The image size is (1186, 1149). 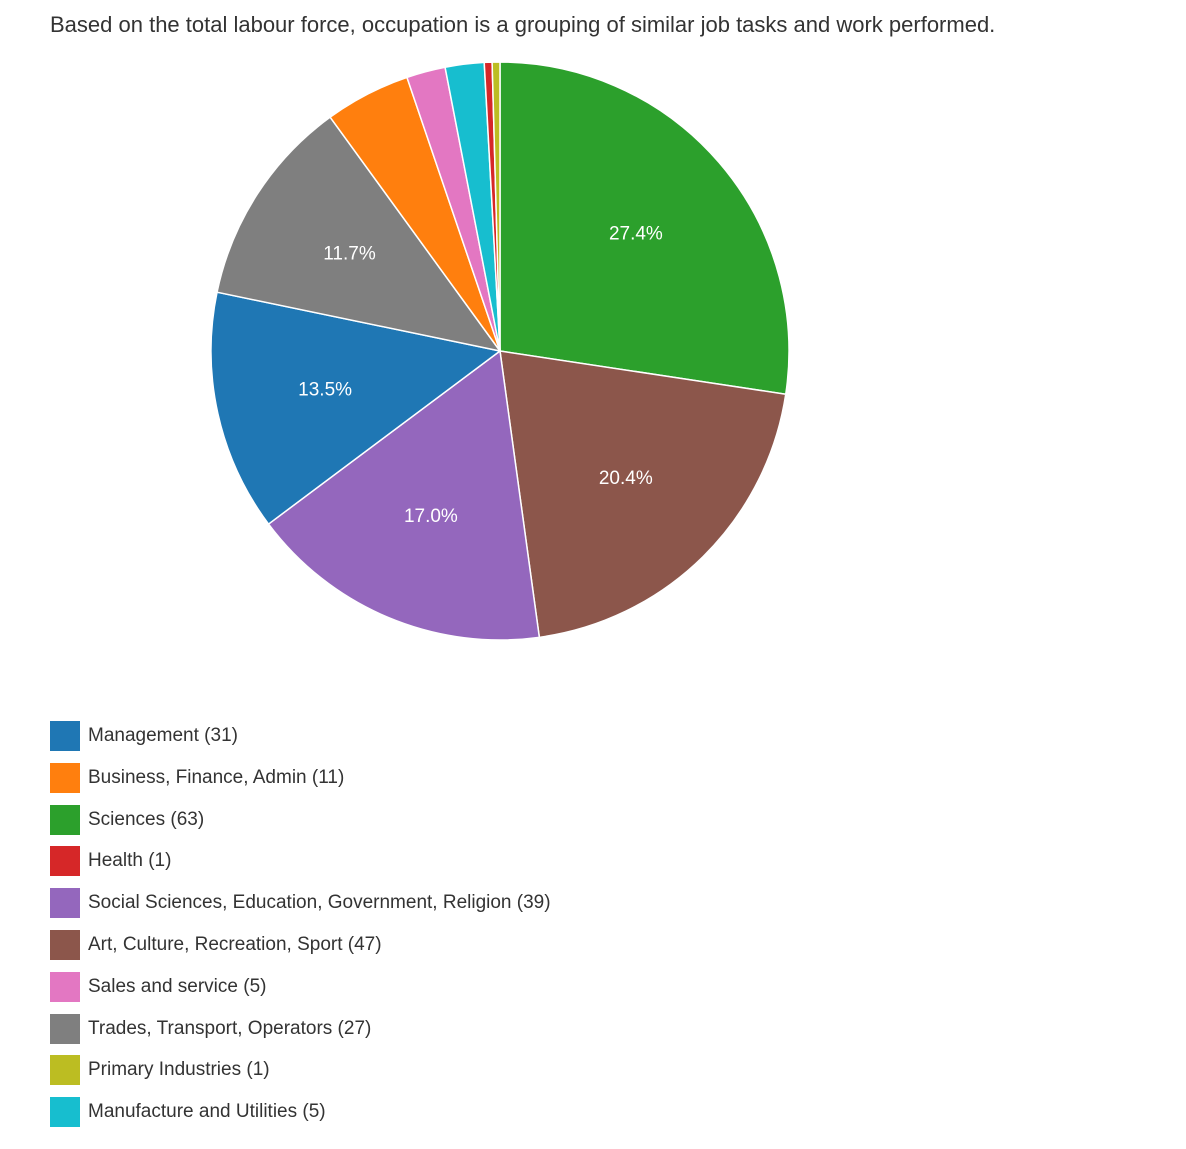 I want to click on legend-item-manufacture-and-utilities: Manufacture and Utilities (5), so click(x=300, y=1112).